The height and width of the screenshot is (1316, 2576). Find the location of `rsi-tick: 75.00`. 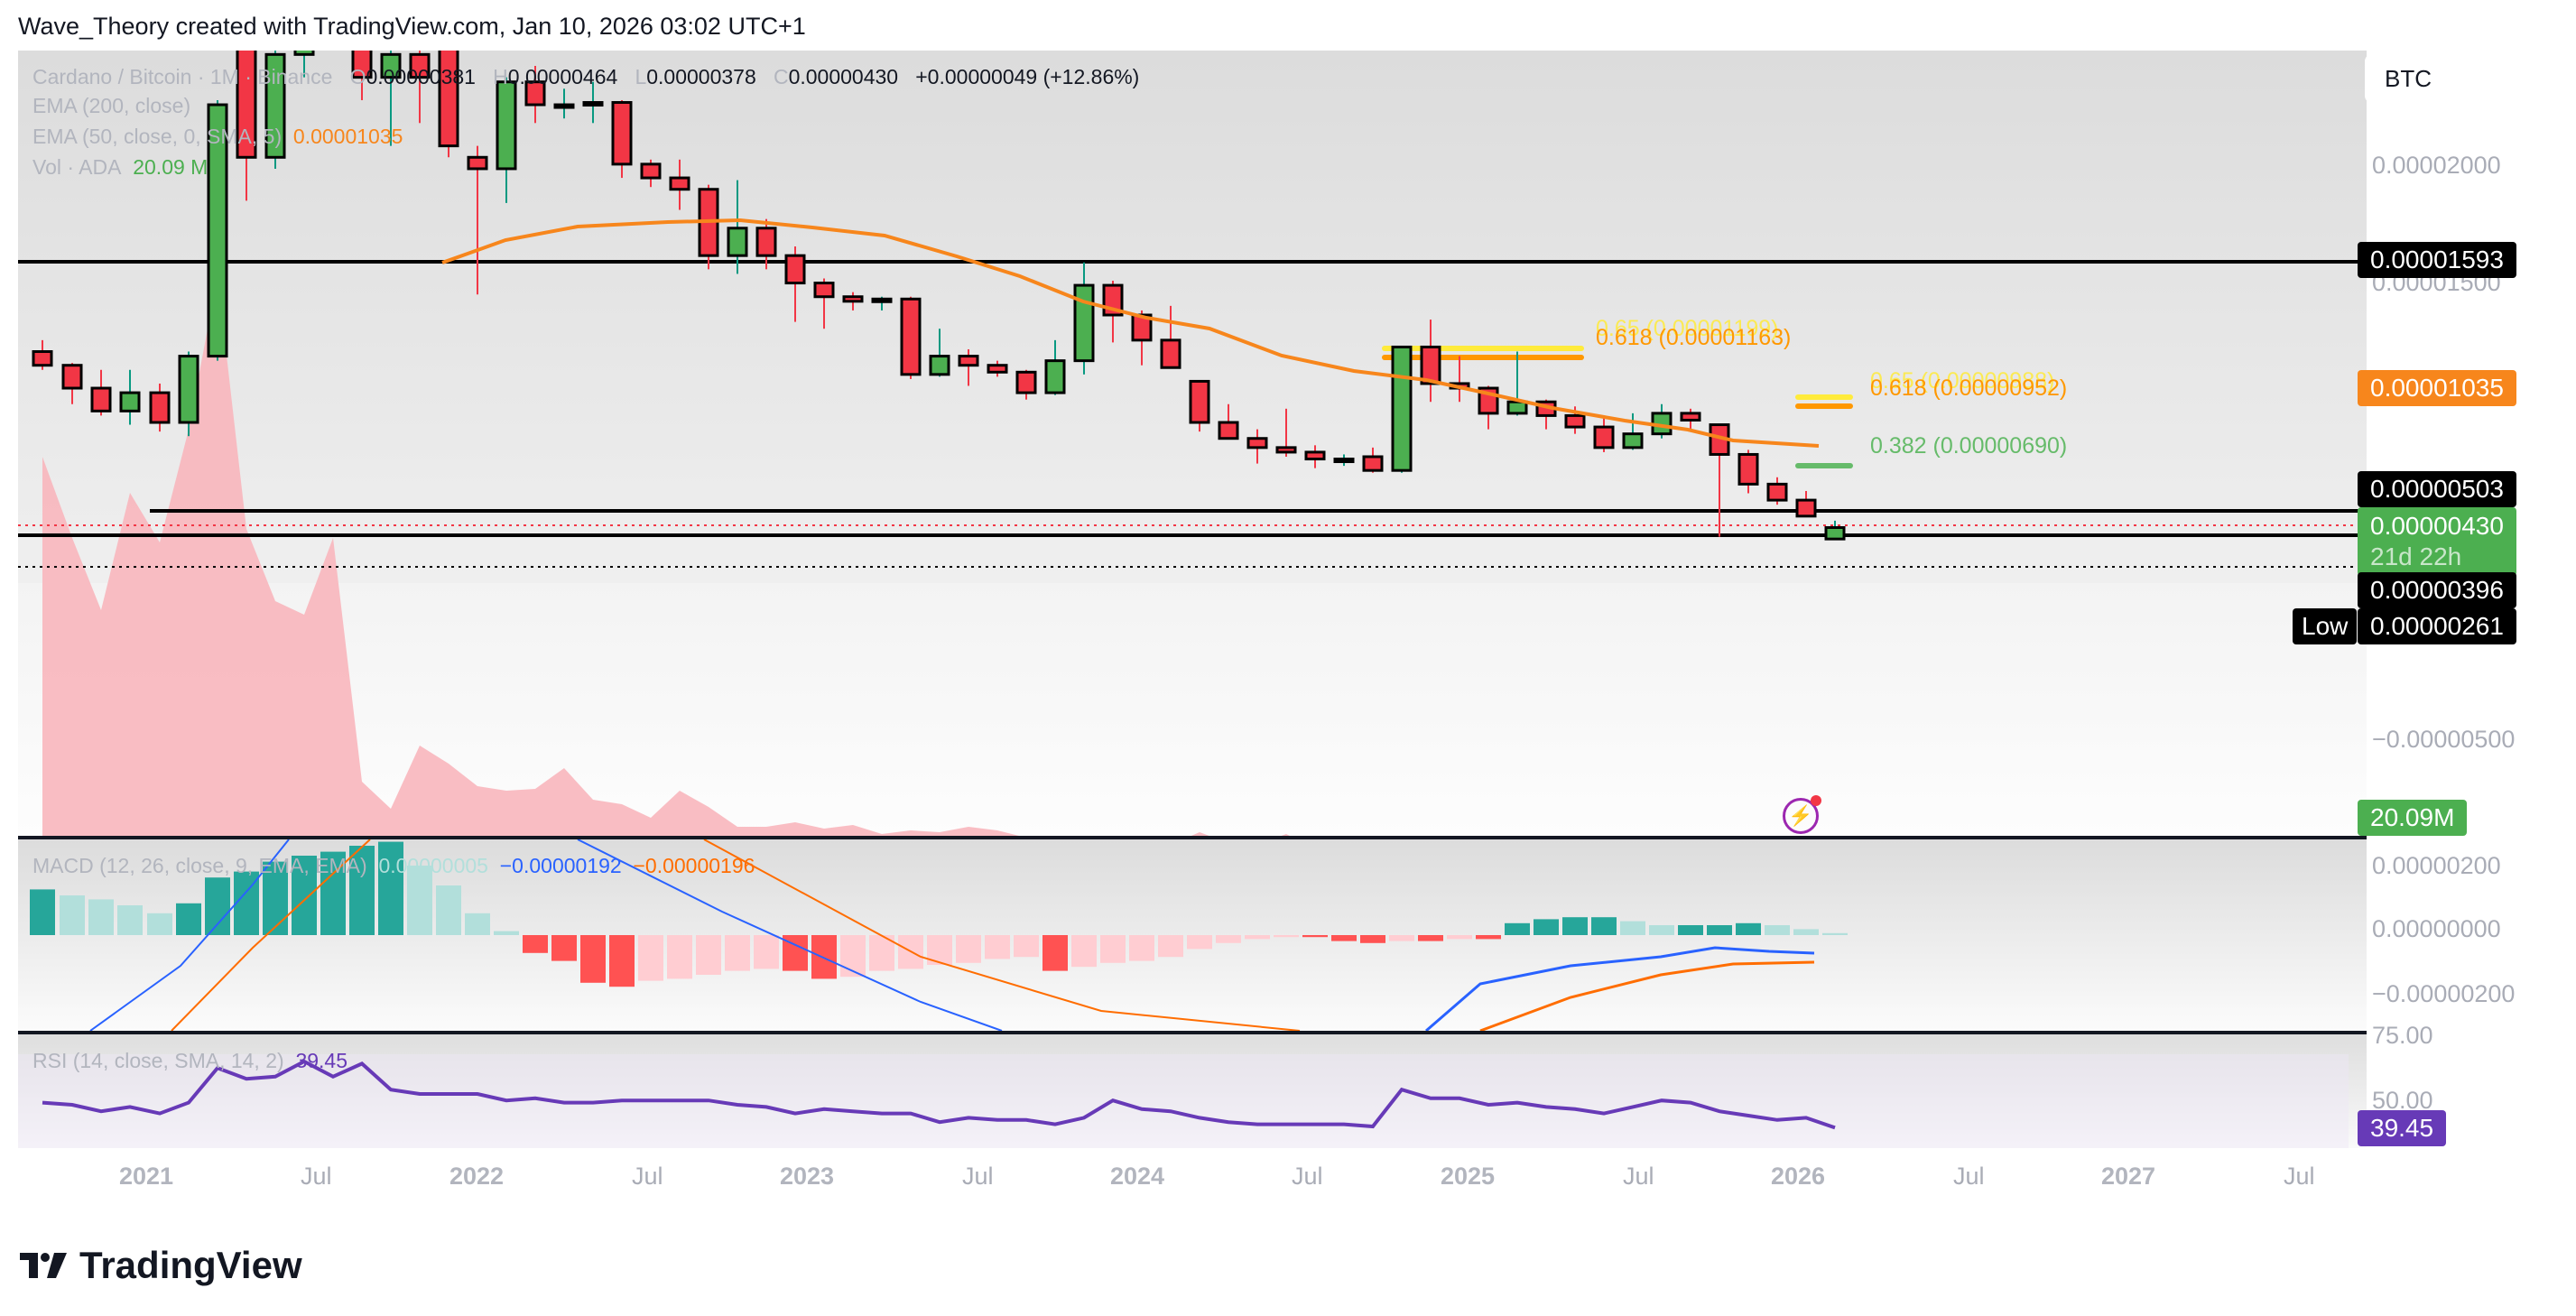

rsi-tick: 75.00 is located at coordinates (2402, 1036).